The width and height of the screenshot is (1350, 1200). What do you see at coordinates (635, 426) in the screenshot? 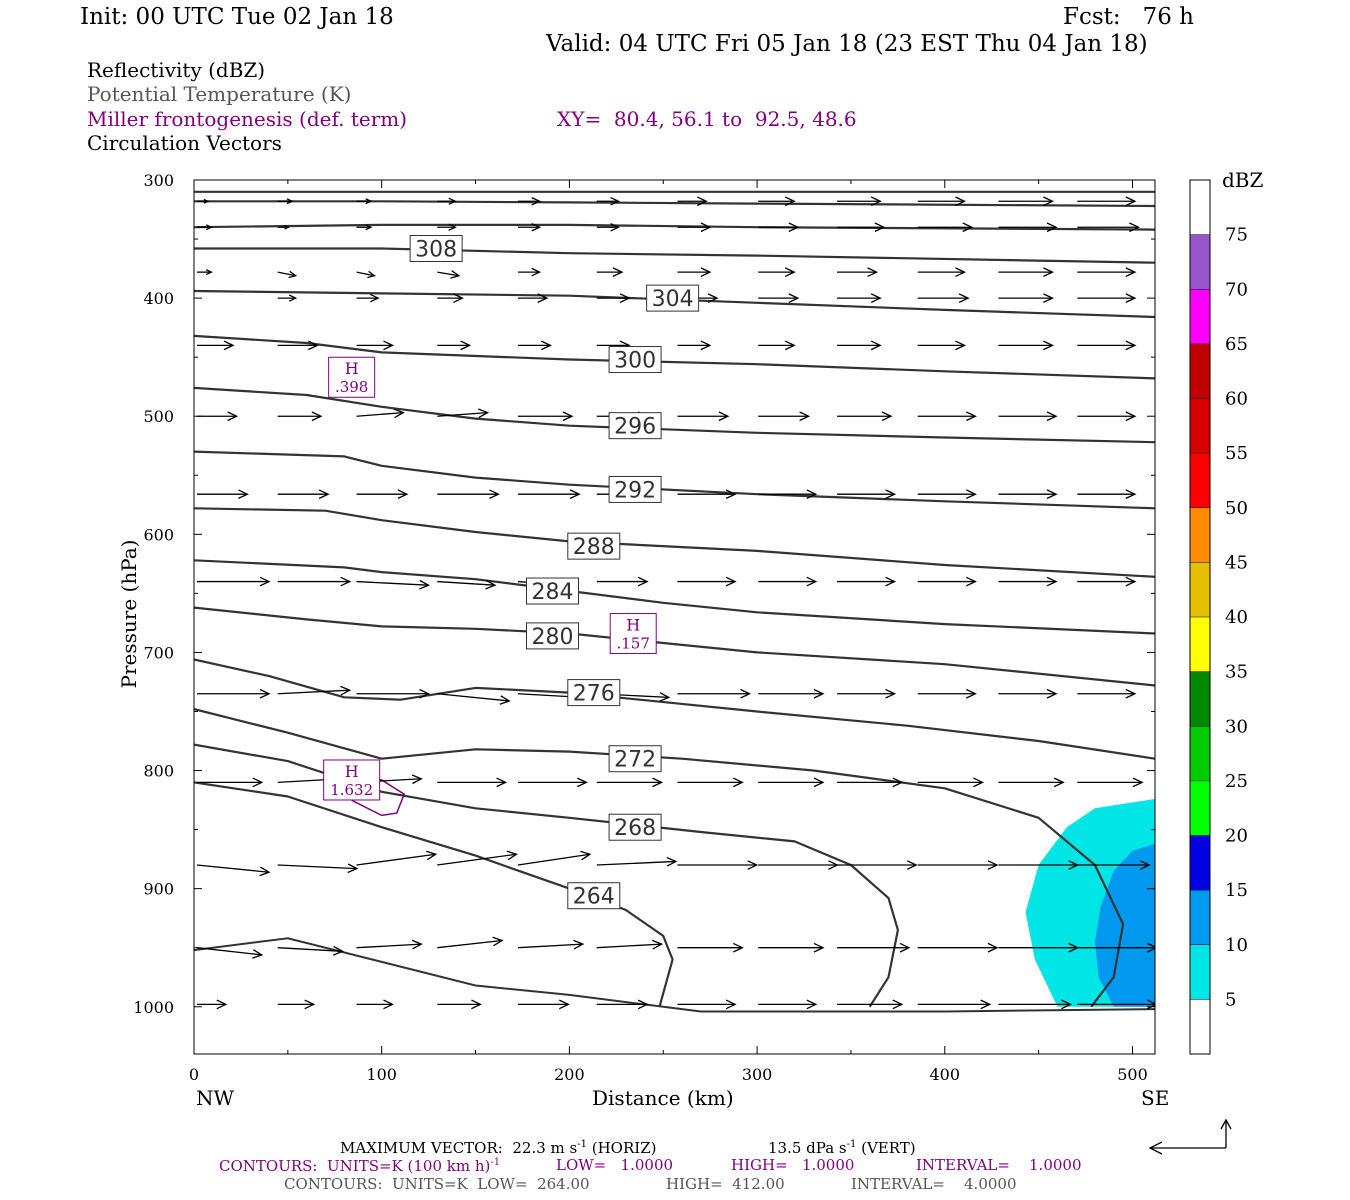
I see `theta-label-296: 296` at bounding box center [635, 426].